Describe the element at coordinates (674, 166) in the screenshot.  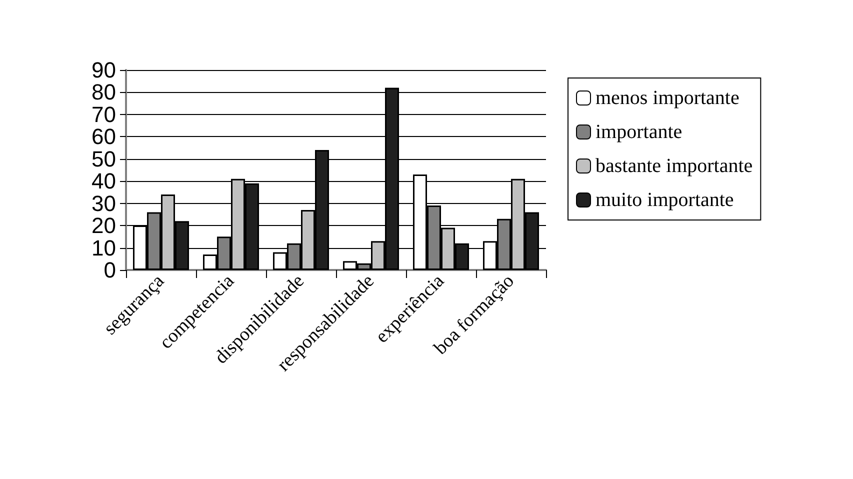
I see `legend-label: bastante importante` at that location.